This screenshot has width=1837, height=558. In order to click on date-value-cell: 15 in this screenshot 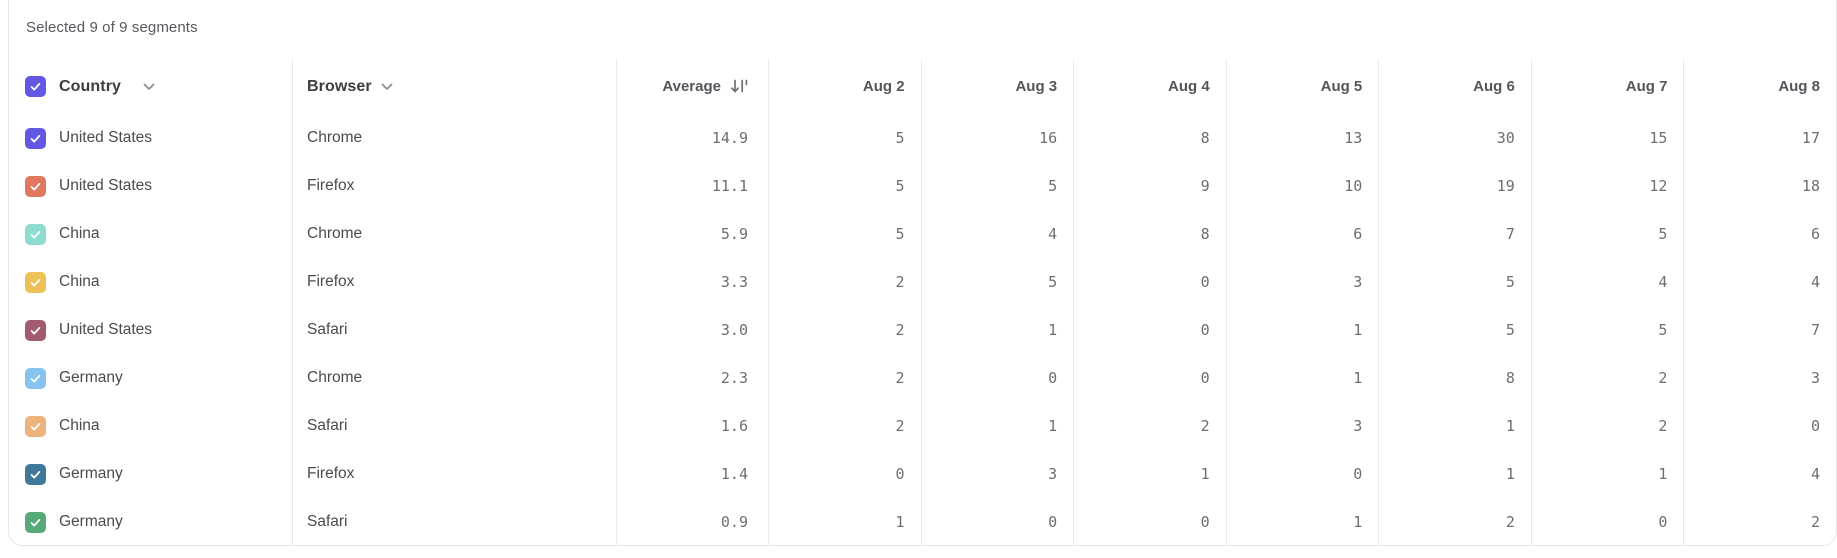, I will do `click(1607, 138)`.